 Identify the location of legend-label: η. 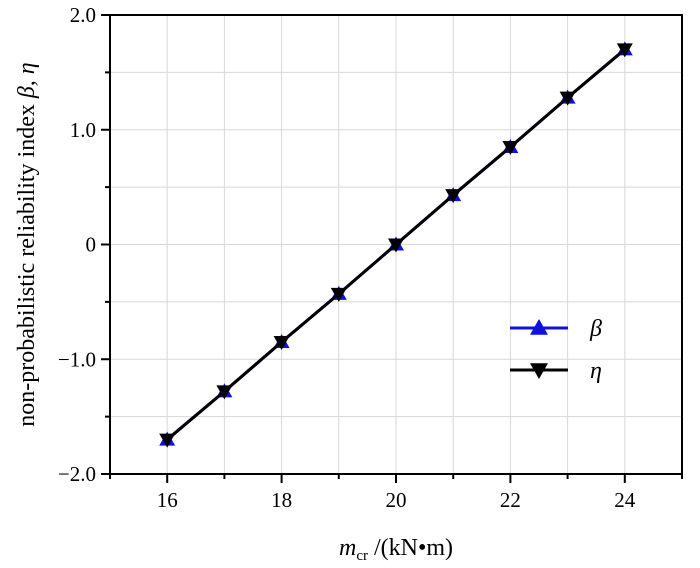
(596, 371).